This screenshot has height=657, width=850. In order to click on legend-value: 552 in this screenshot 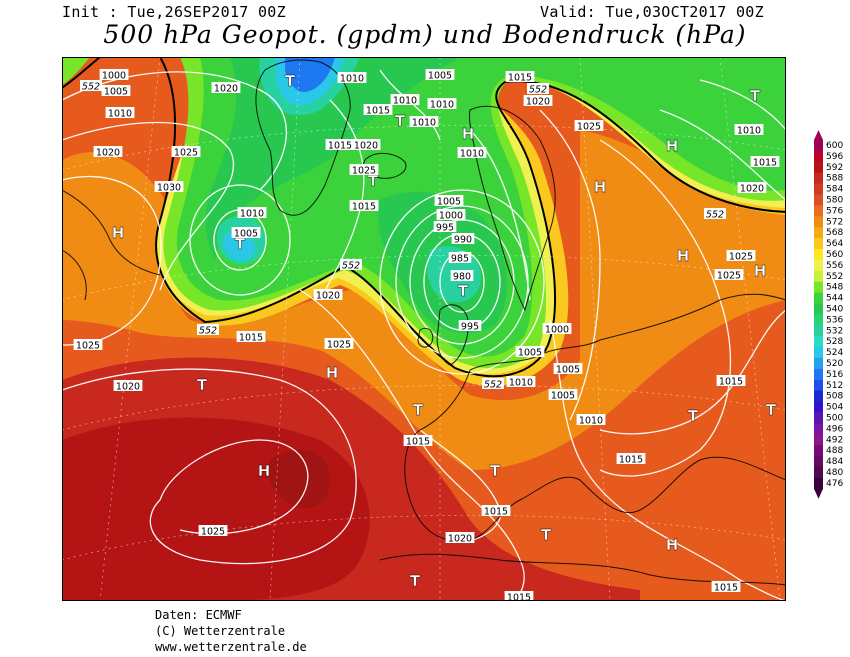, I will do `click(834, 277)`.